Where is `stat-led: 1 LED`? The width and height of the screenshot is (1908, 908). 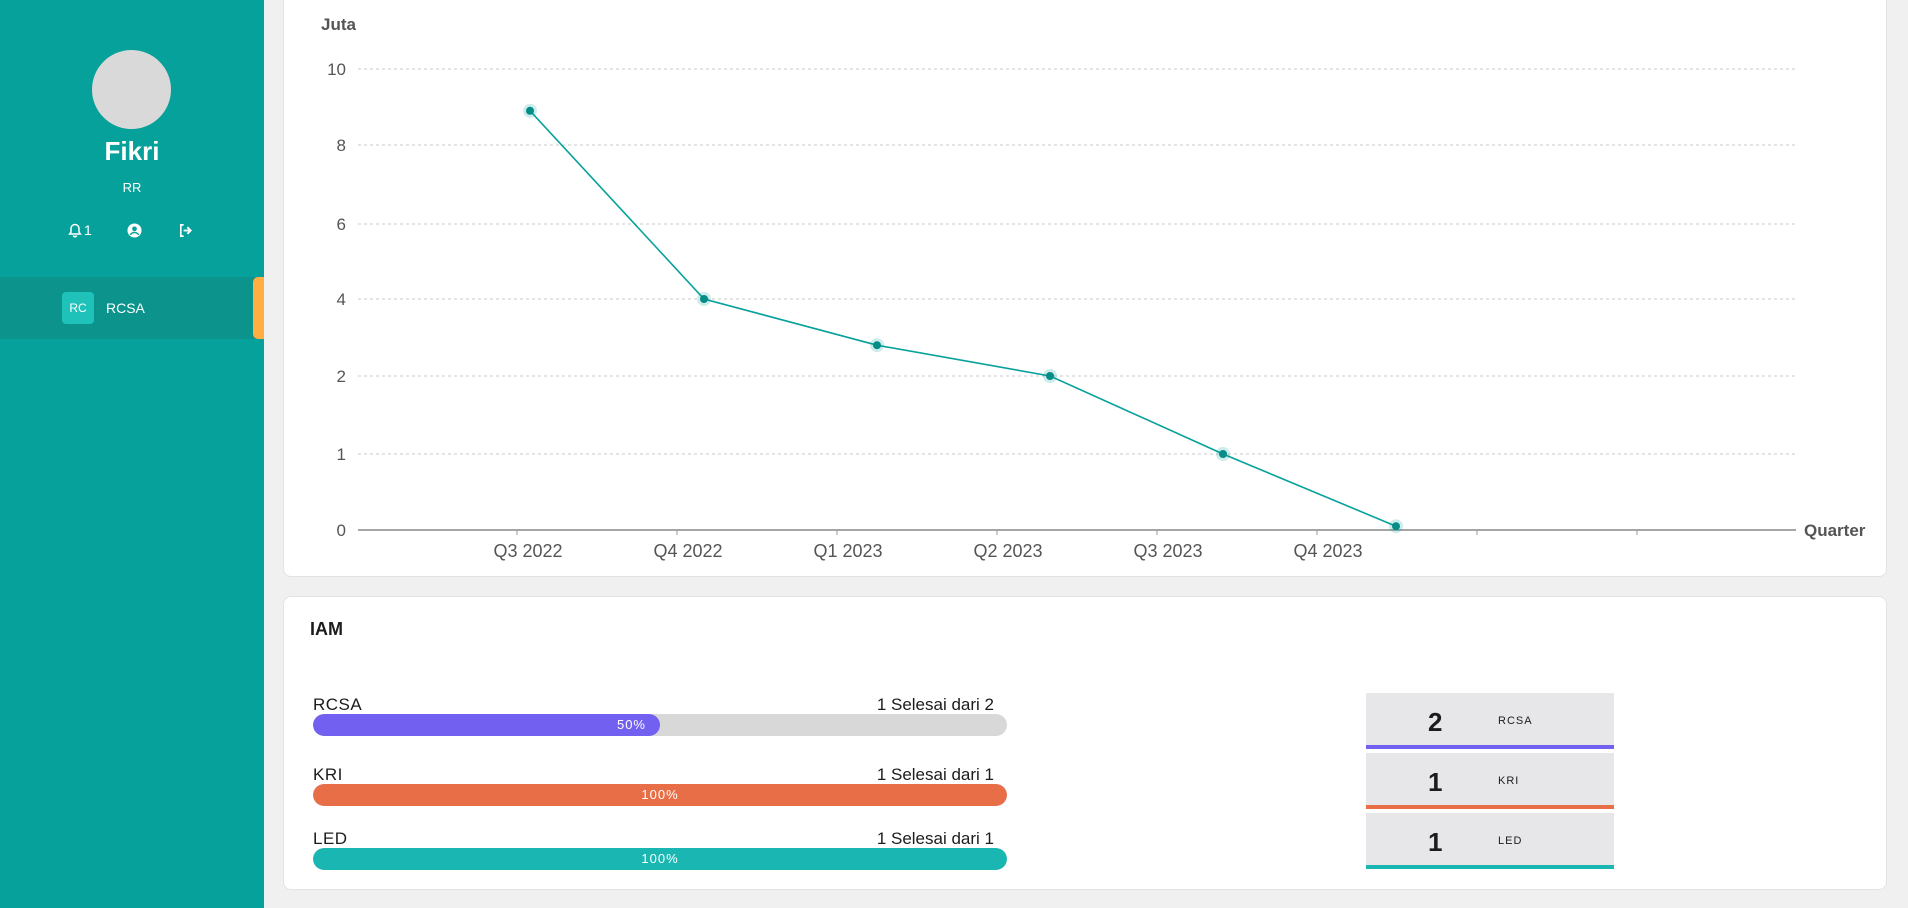
stat-led: 1 LED is located at coordinates (1490, 841).